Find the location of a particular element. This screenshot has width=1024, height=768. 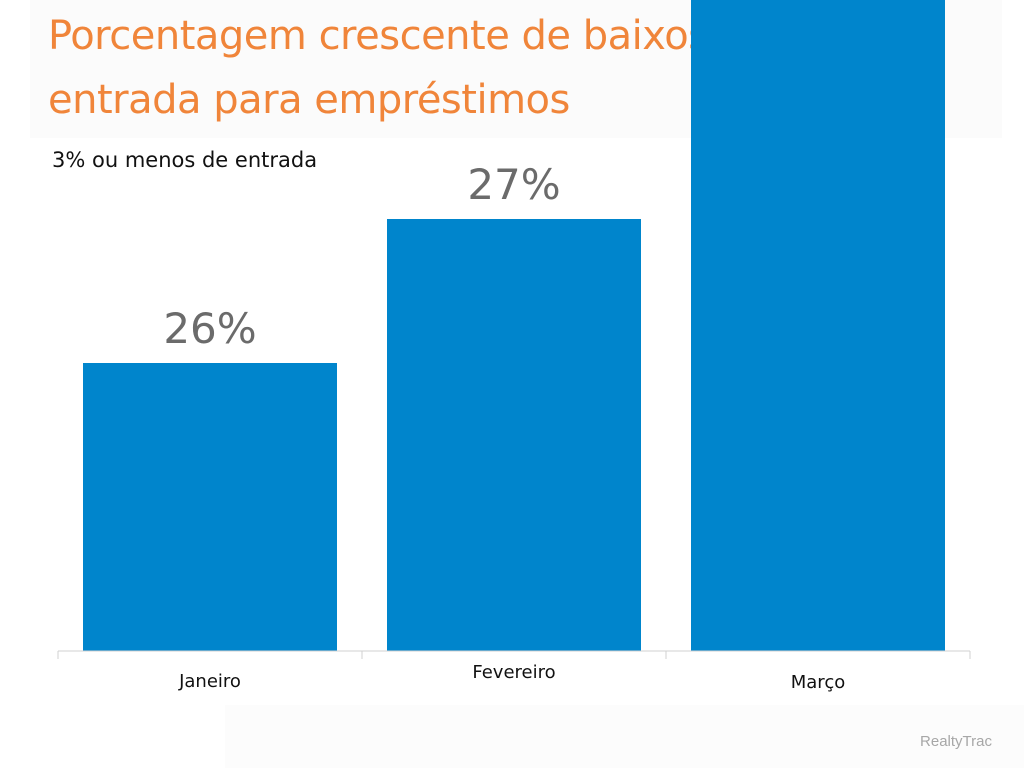

value-label-fevereiro: 27% is located at coordinates (513, 184).